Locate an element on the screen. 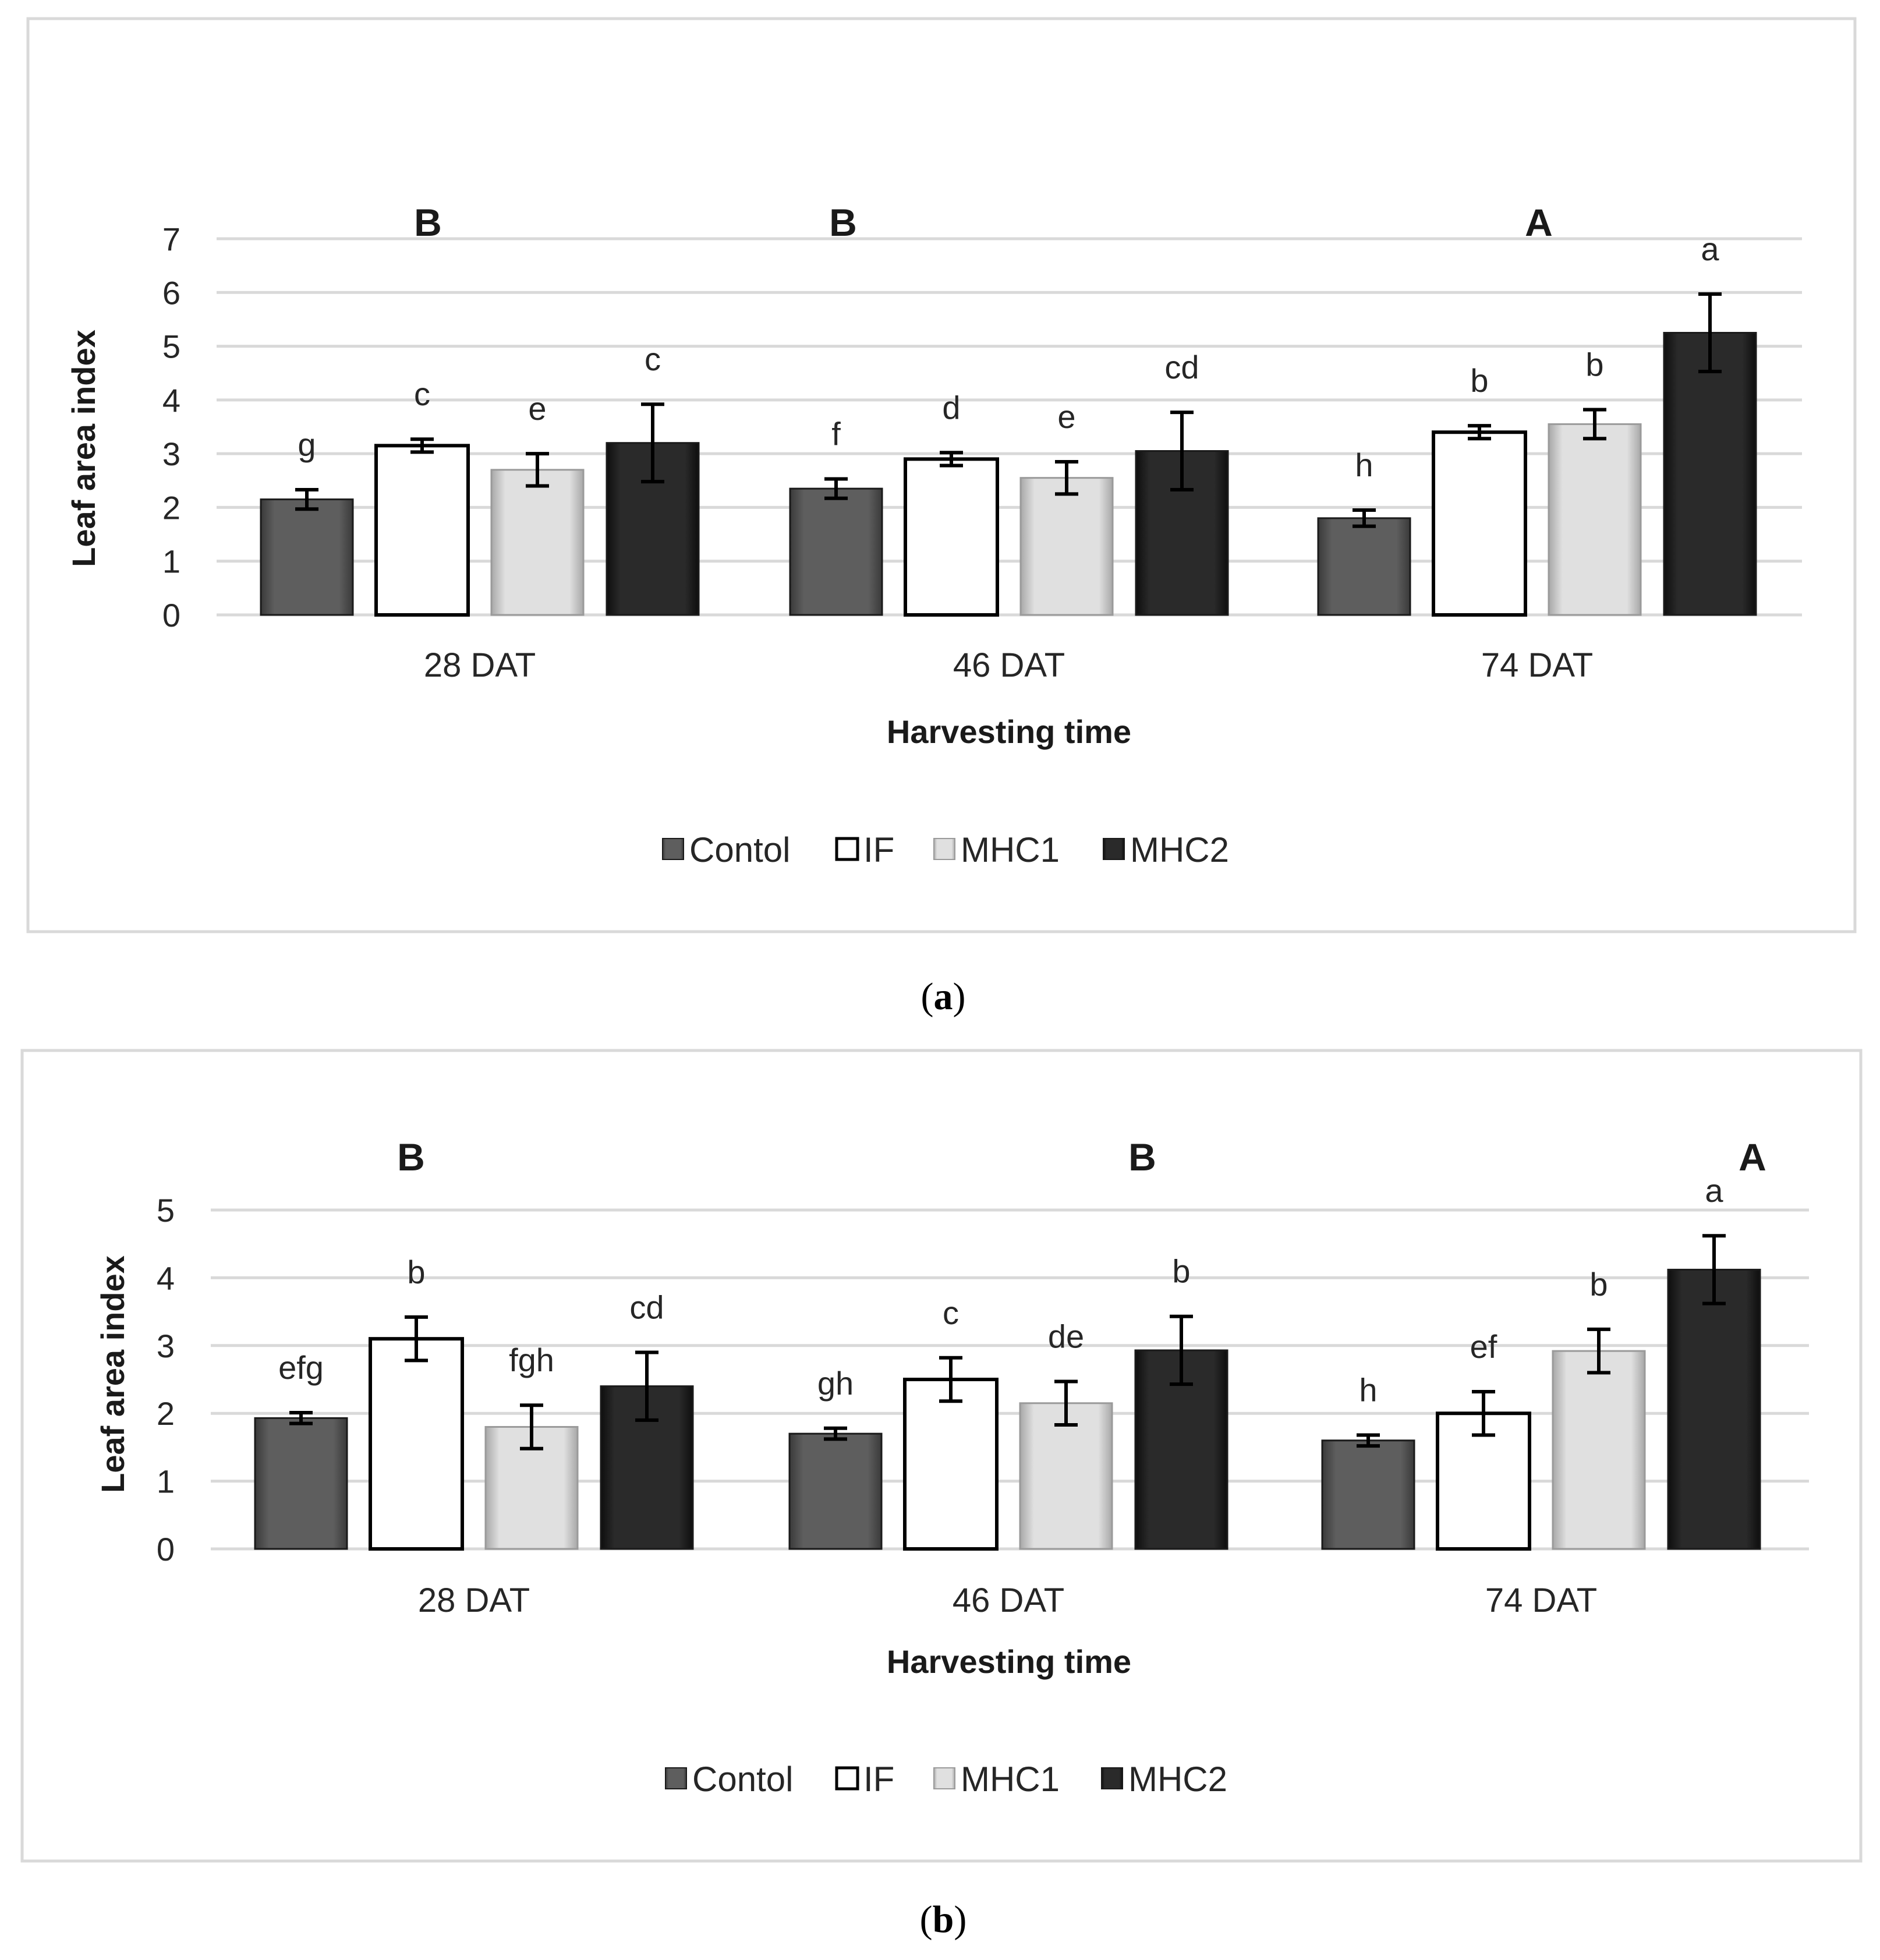  panel-a-legend: Contol IF MHC1 MHC2 is located at coordinates (946, 849).